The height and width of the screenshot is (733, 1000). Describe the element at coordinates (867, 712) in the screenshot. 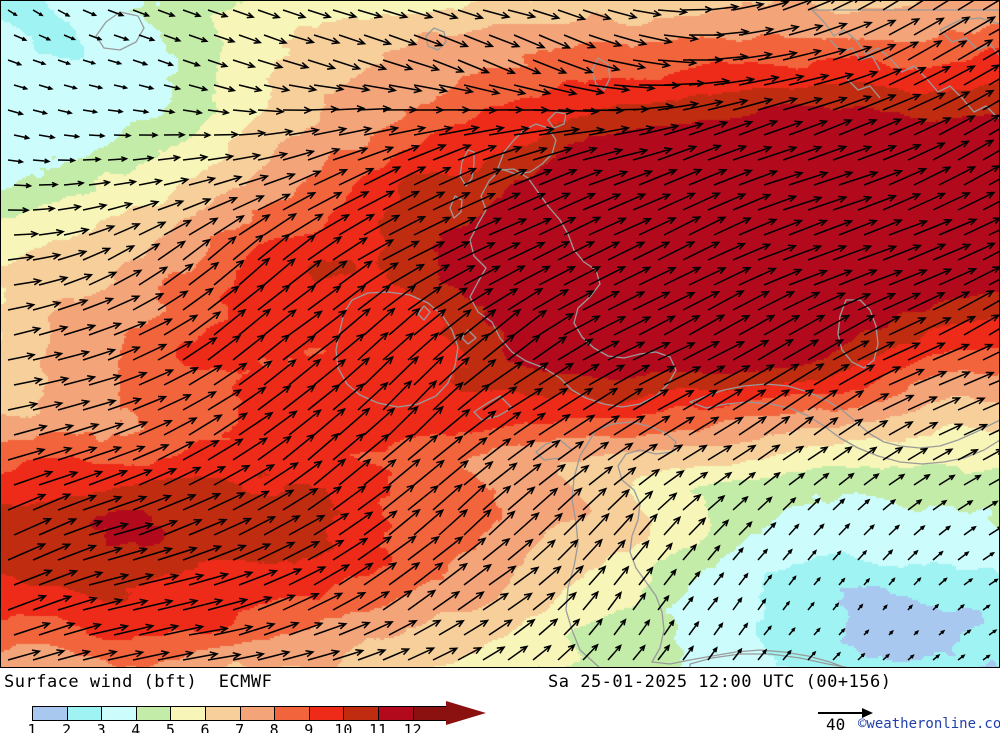

I see `legend-arrow-head-icon` at that location.